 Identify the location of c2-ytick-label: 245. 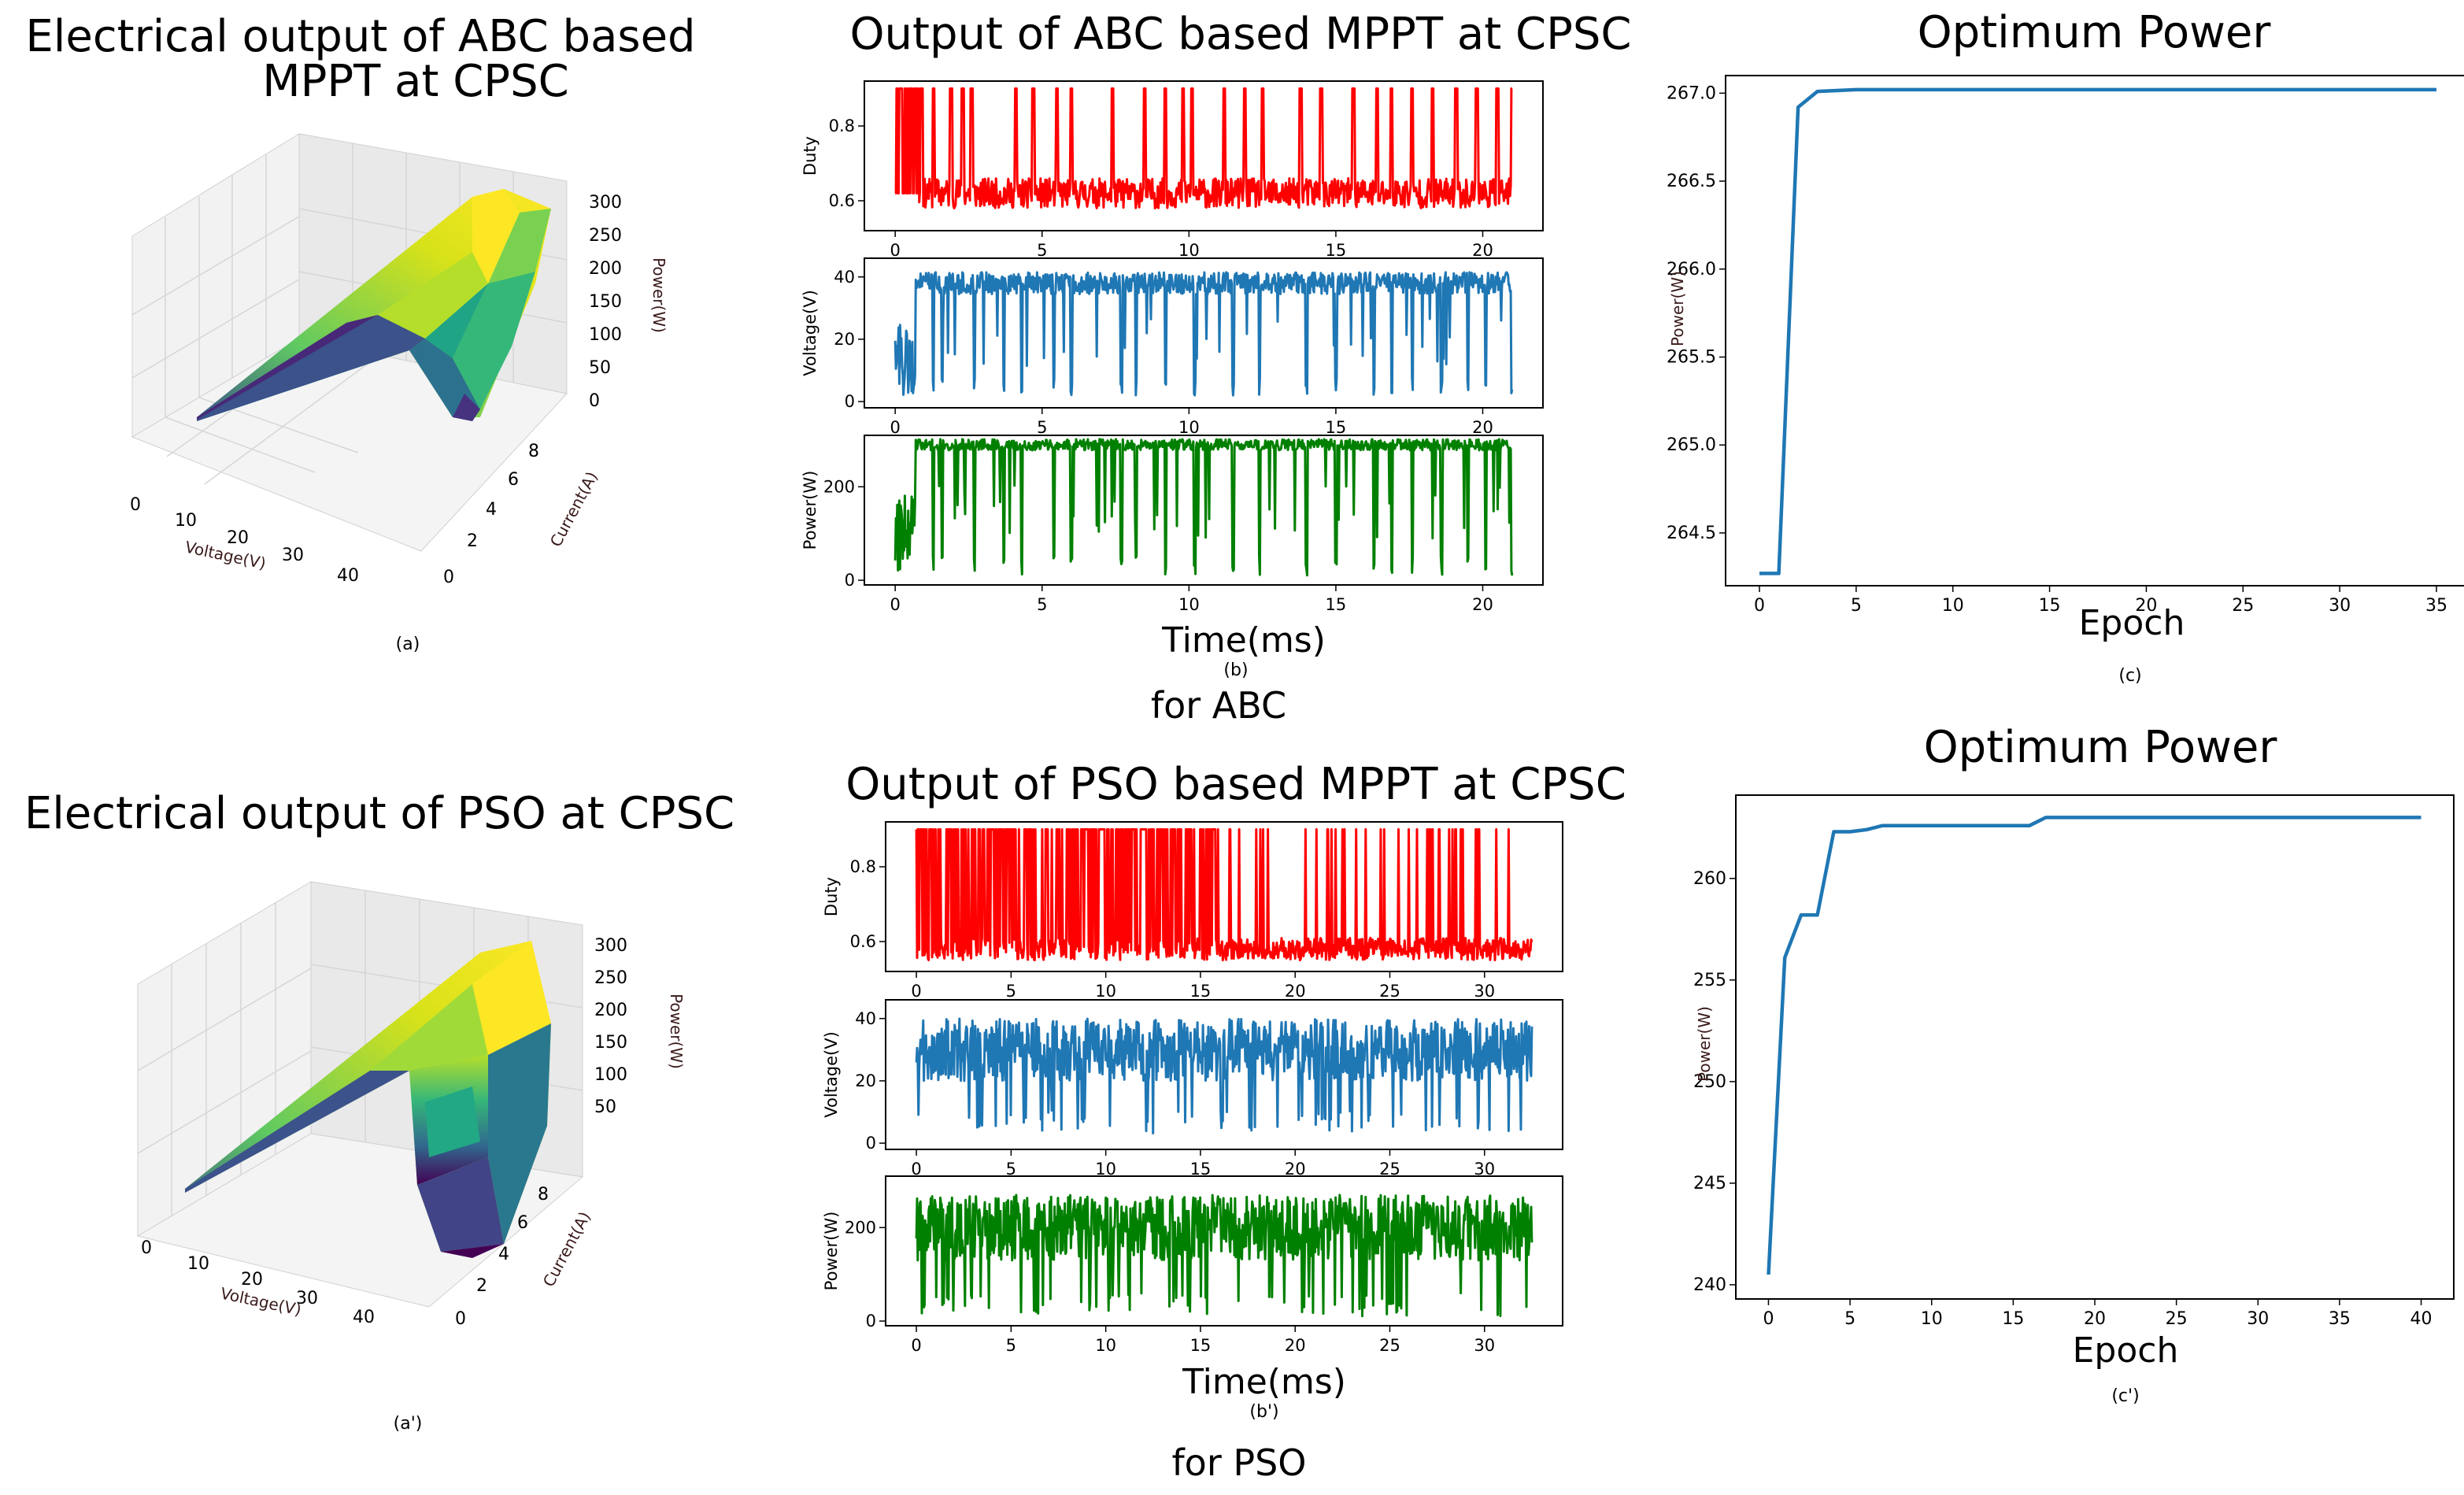
(1709, 1183).